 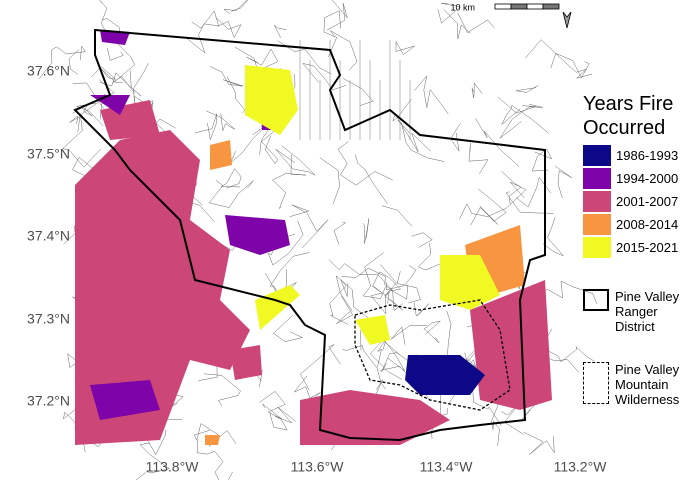 I want to click on legend-label: 1986-1993, so click(x=647, y=155).